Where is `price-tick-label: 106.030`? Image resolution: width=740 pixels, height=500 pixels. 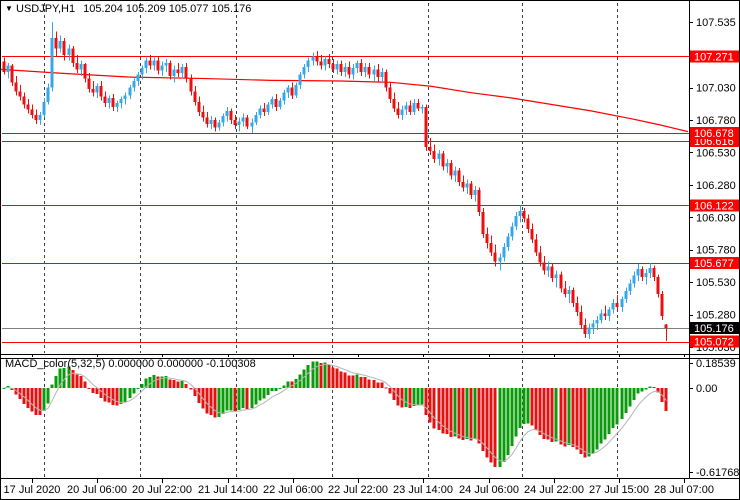 price-tick-label: 106.030 is located at coordinates (716, 218).